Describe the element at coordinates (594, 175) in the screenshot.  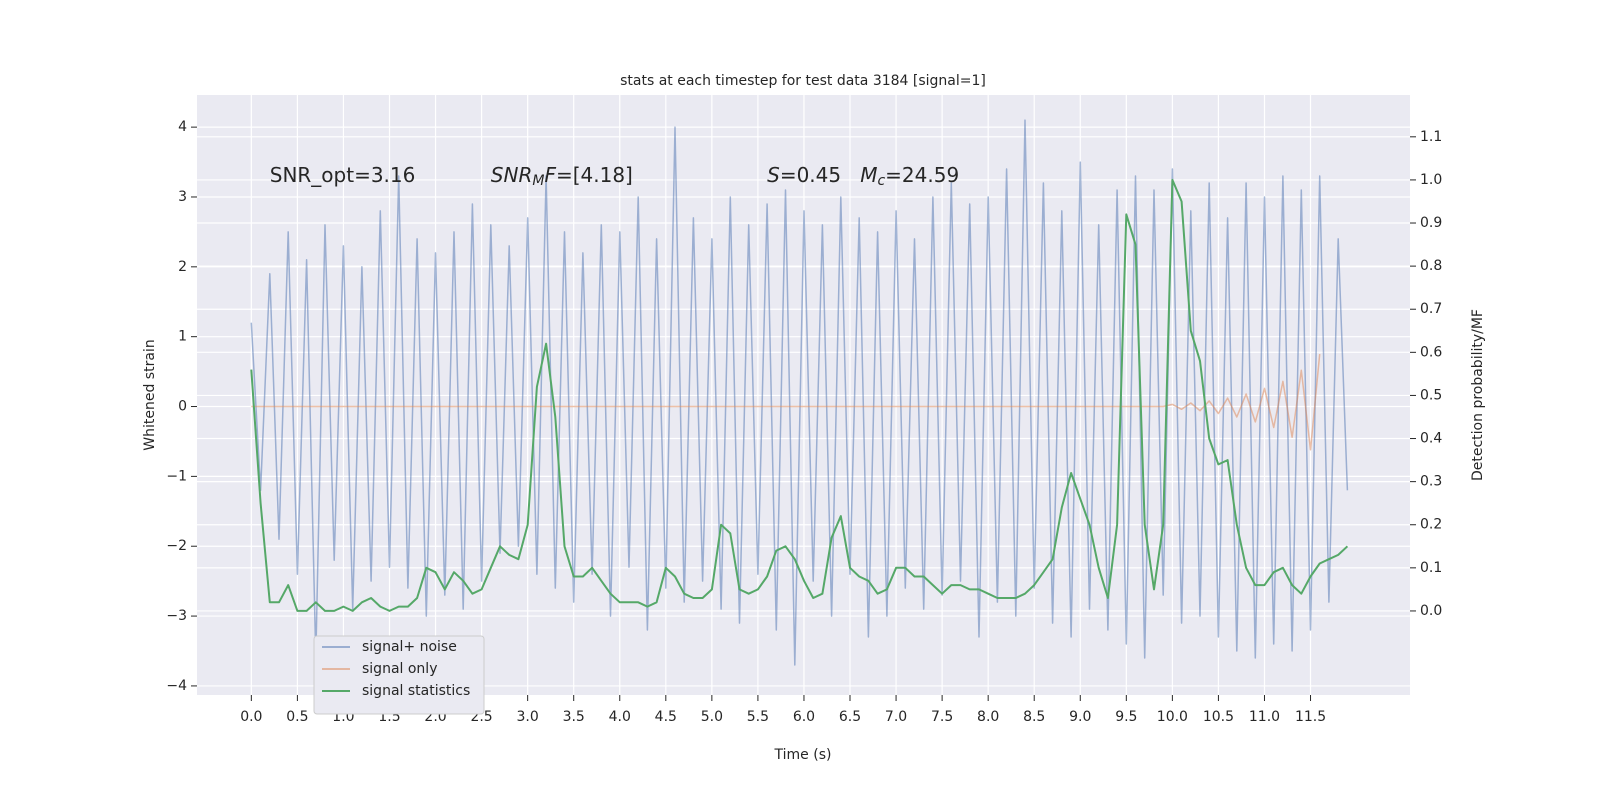
I see `annotation-part: =[4.18]` at that location.